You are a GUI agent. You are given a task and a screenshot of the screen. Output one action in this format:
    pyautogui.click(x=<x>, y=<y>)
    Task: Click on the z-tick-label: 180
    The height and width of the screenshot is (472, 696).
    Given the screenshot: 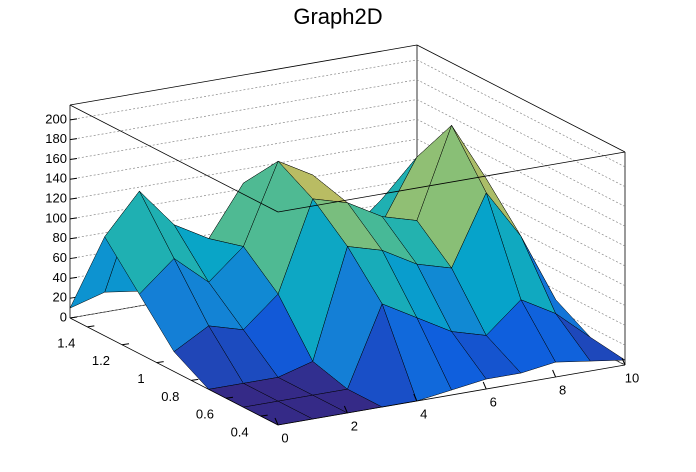 What is the action you would take?
    pyautogui.click(x=56, y=138)
    